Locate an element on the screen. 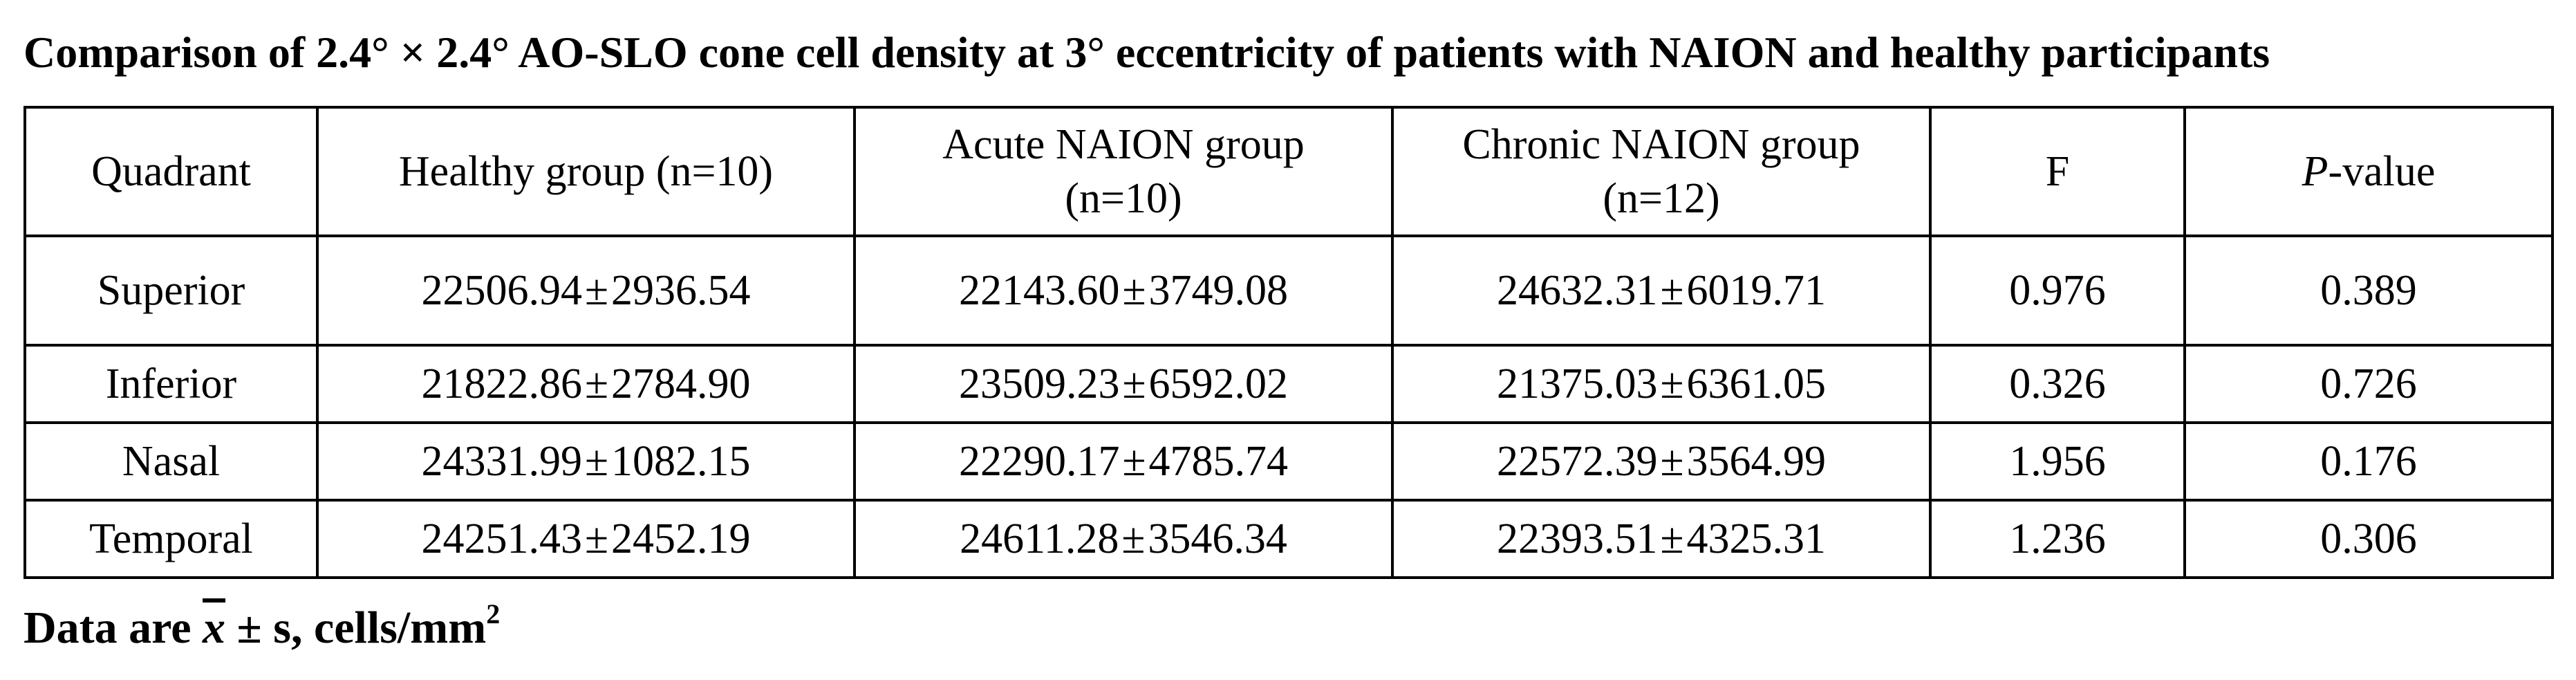 Image resolution: width=2576 pixels, height=680 pixels. header-p-letter: P is located at coordinates (2315, 171).